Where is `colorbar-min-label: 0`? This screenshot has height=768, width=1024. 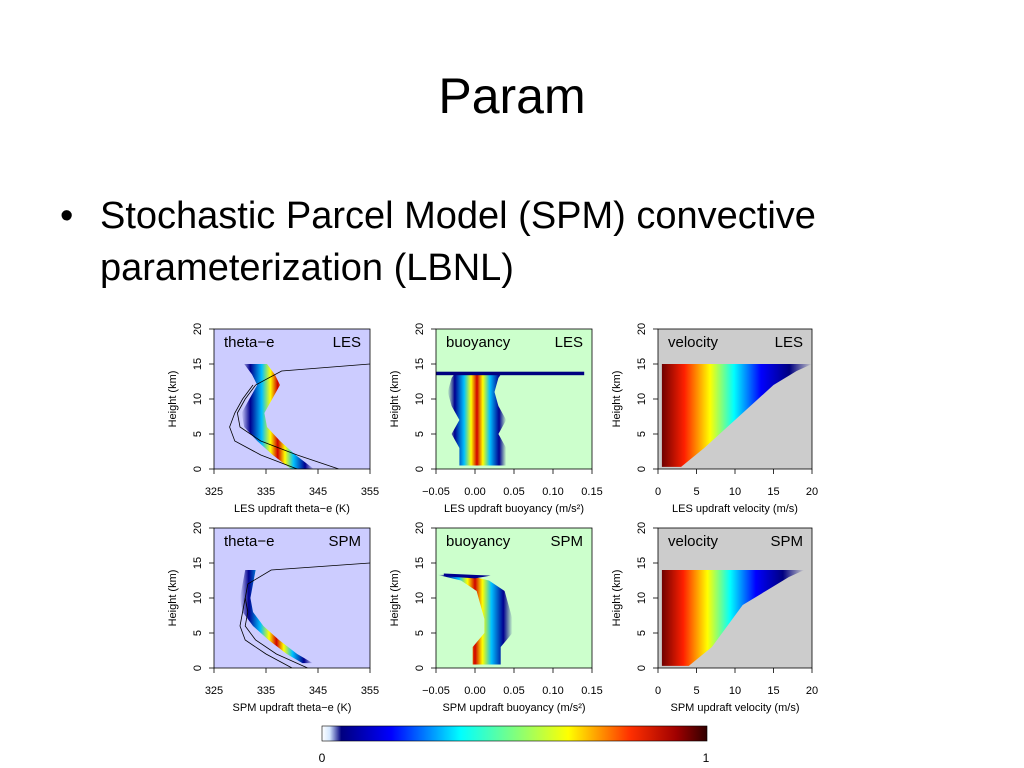
colorbar-min-label: 0 is located at coordinates (322, 758).